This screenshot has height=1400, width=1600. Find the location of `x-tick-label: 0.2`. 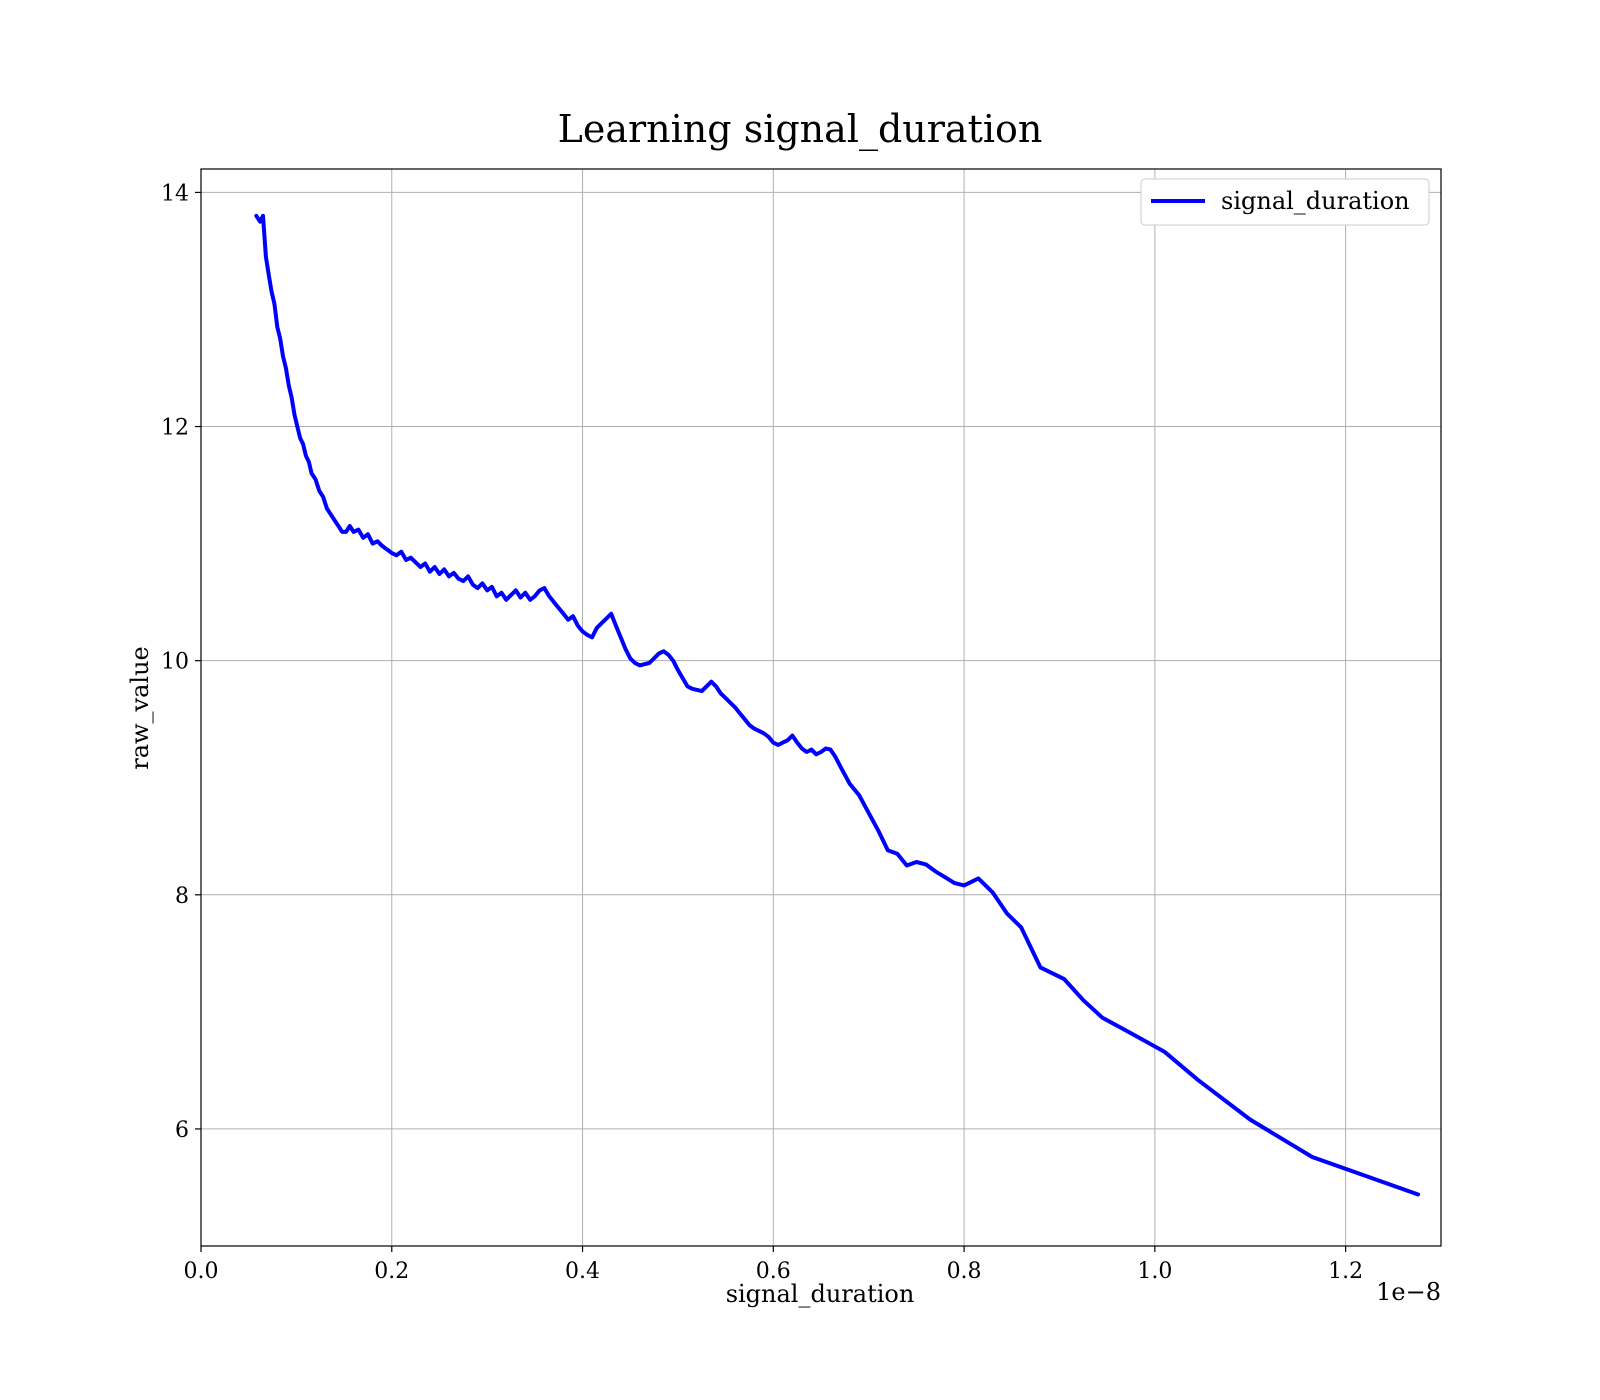

x-tick-label: 0.2 is located at coordinates (391, 1271).